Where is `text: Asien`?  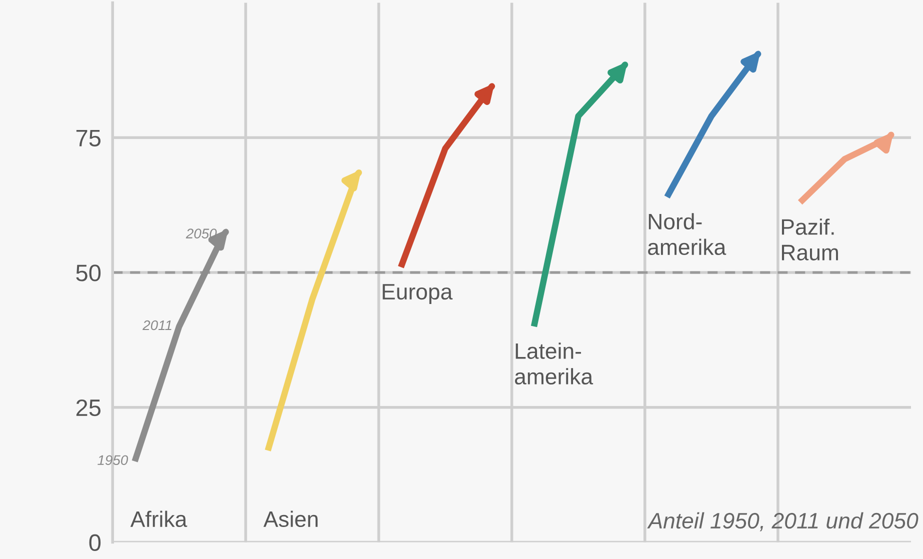
text: Asien is located at coordinates (290, 519).